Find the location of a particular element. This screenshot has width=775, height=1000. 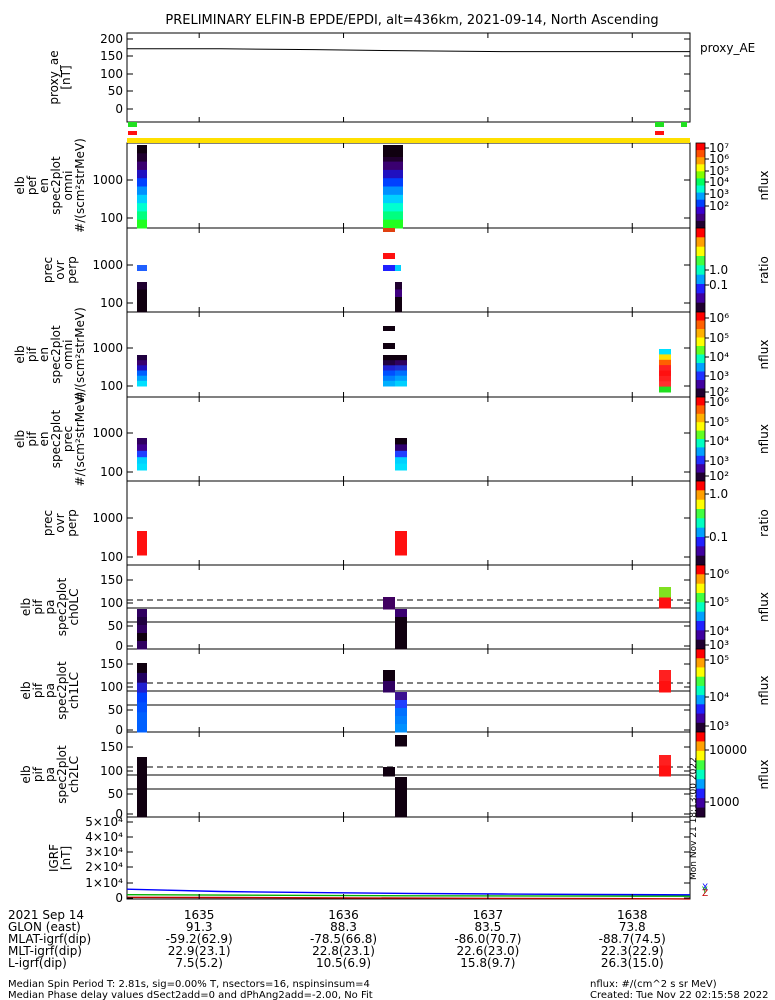

colorbar-tick-label: 10000 is located at coordinates (728, 750).